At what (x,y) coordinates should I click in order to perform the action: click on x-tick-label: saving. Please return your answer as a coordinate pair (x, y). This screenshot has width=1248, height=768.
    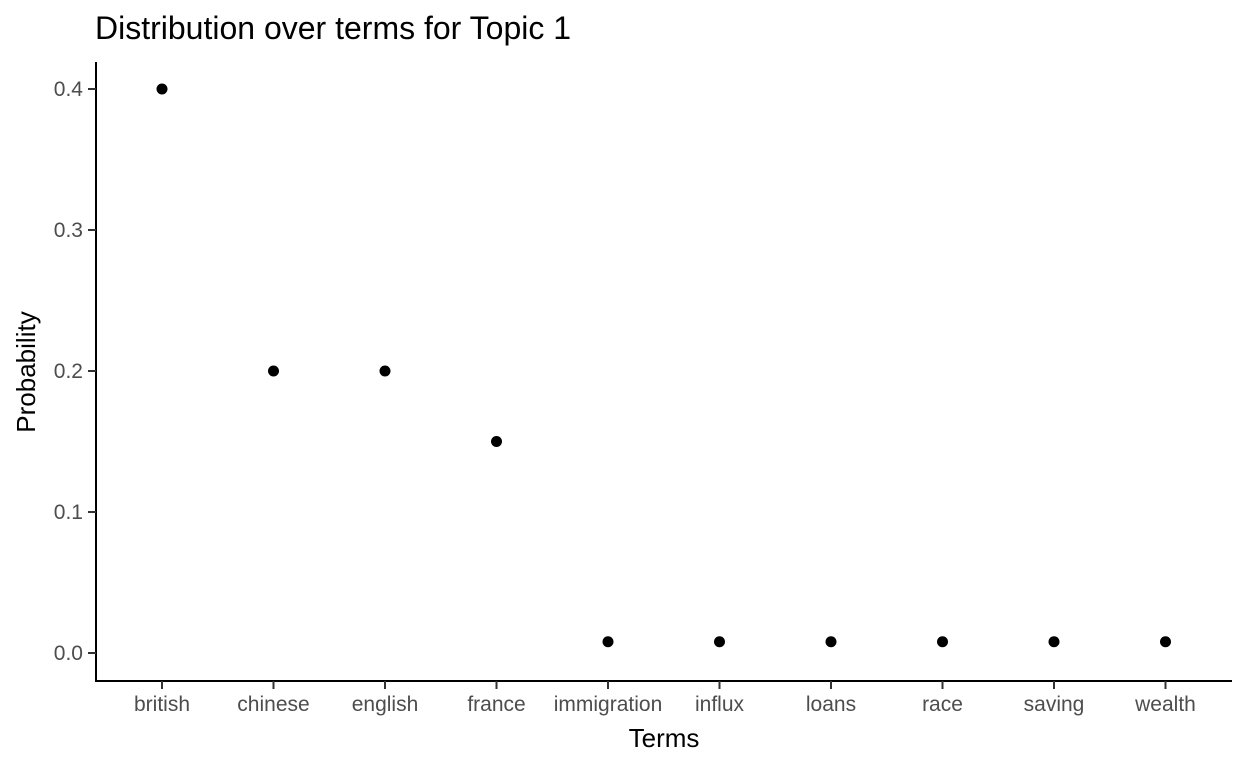
    Looking at the image, I should click on (1054, 704).